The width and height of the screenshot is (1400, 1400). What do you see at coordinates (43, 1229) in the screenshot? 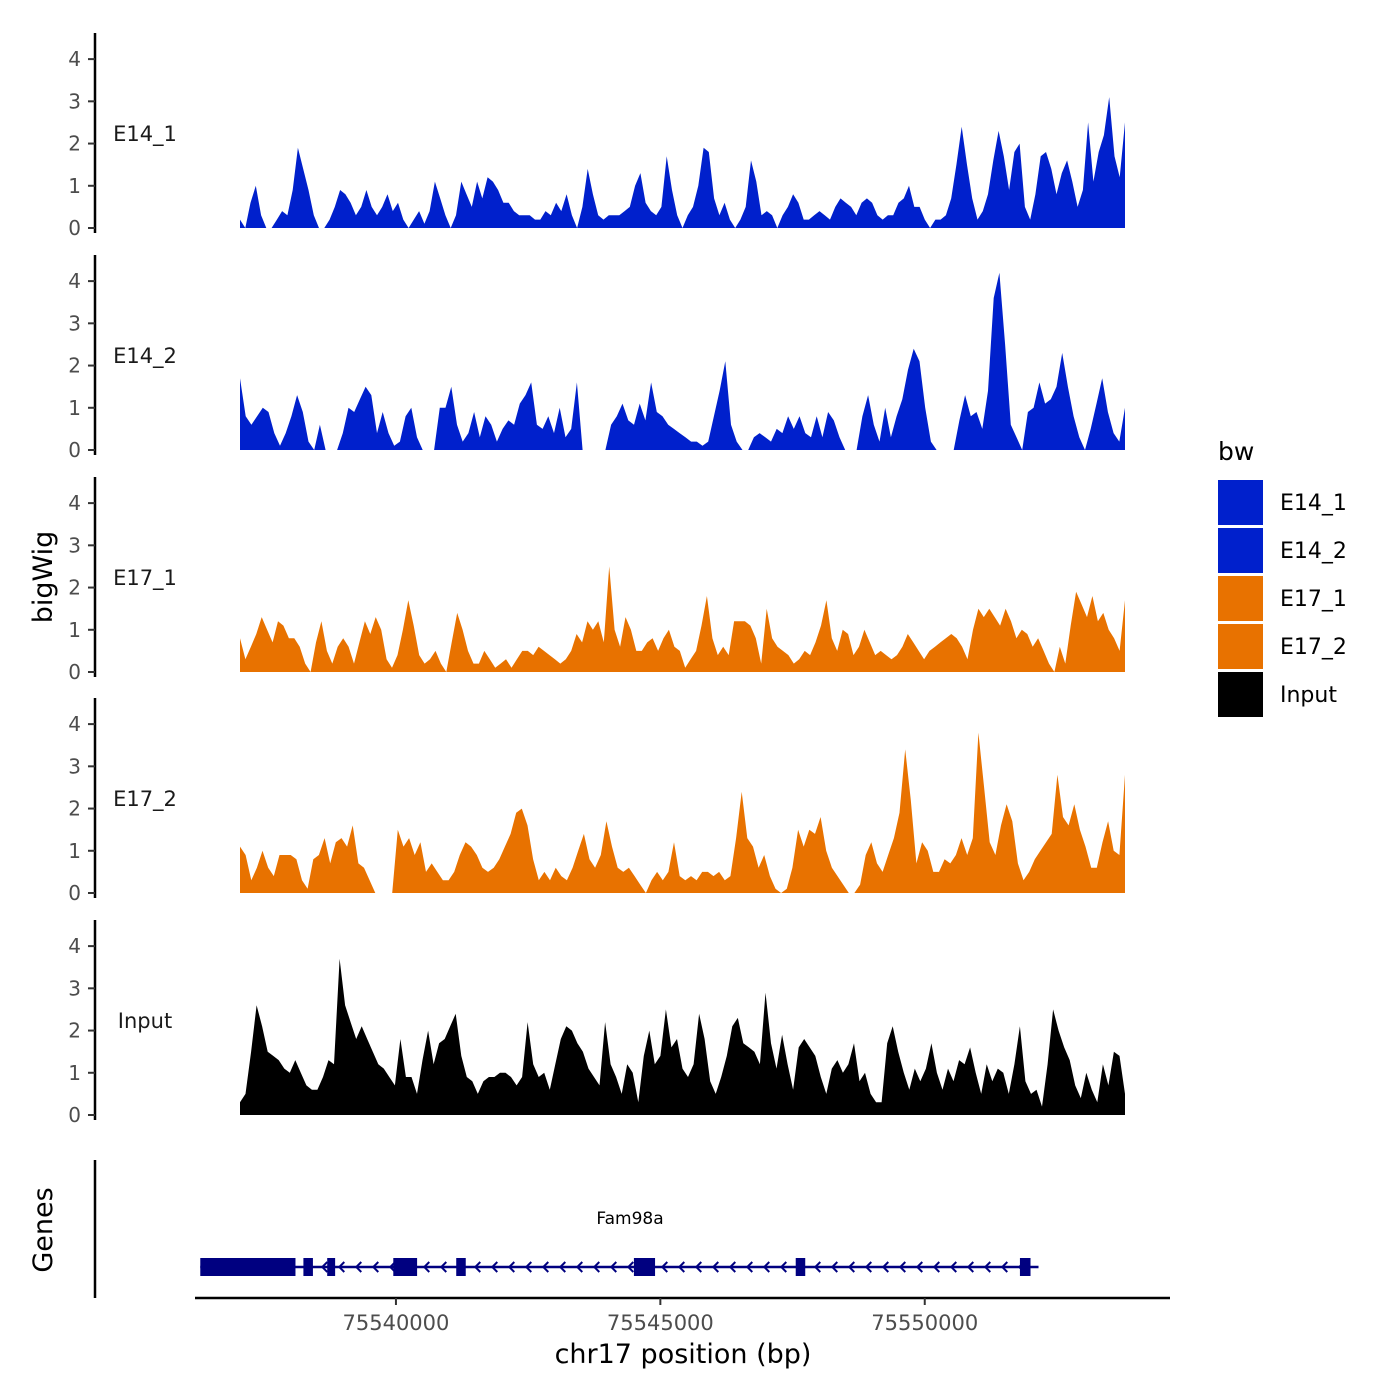
I see `genes-label: Genes` at bounding box center [43, 1229].